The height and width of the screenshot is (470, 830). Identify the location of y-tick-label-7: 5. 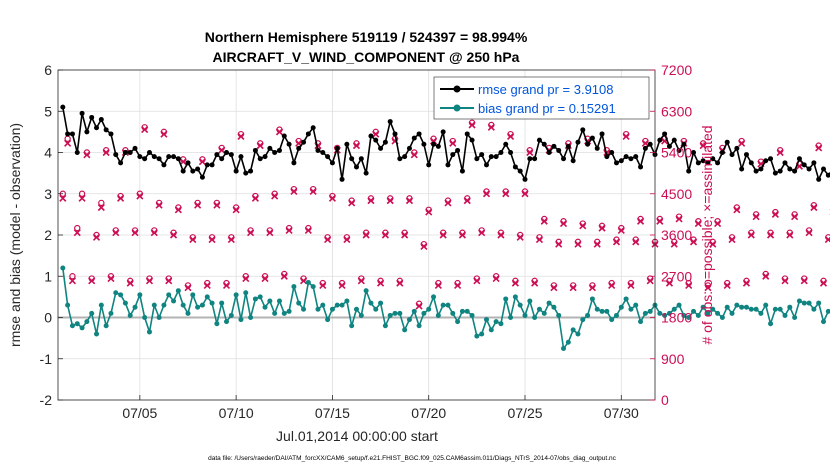
(48, 111).